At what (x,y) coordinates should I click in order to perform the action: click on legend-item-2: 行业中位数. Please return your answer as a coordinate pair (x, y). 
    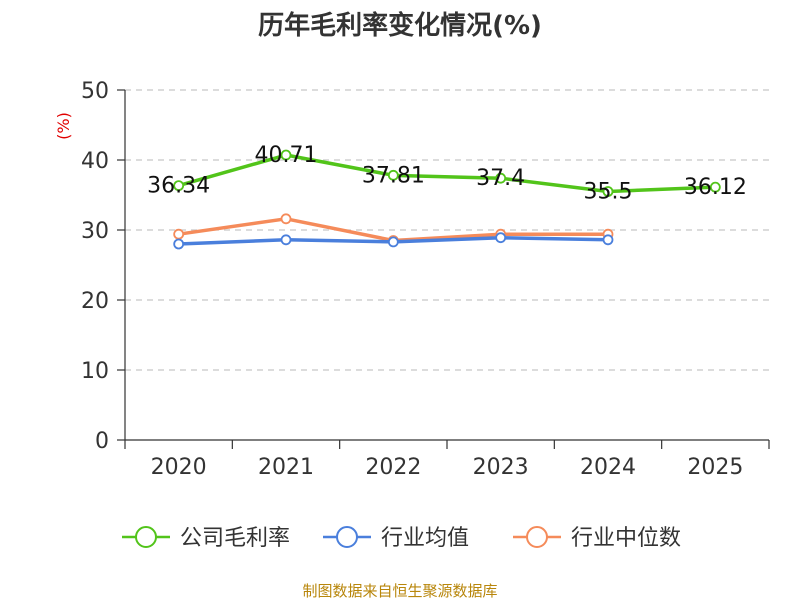
    Looking at the image, I should click on (597, 538).